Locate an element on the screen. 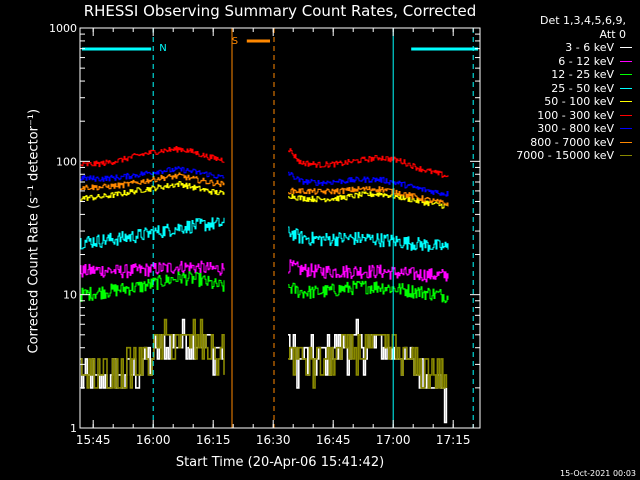 This screenshot has height=480, width=640. series-3to6kev is located at coordinates (264, 371).